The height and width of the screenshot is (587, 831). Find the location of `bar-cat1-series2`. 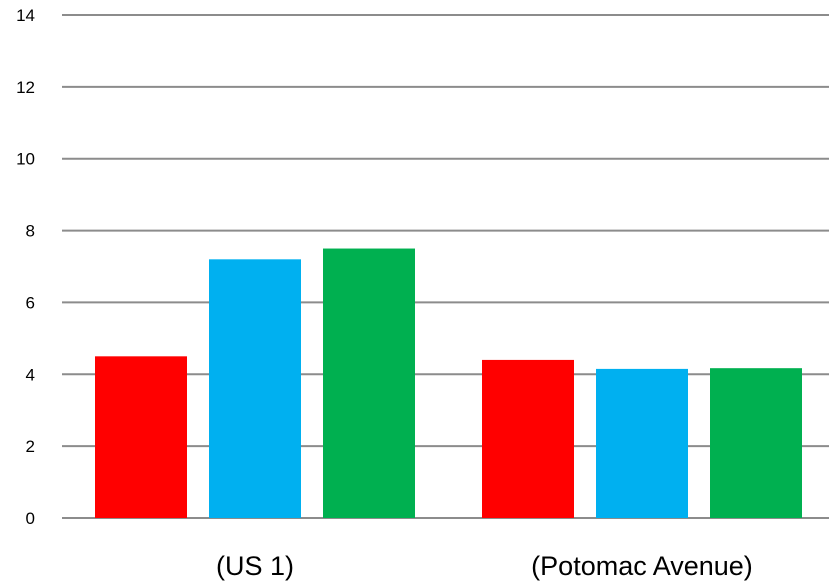

bar-cat1-series2 is located at coordinates (756, 443).